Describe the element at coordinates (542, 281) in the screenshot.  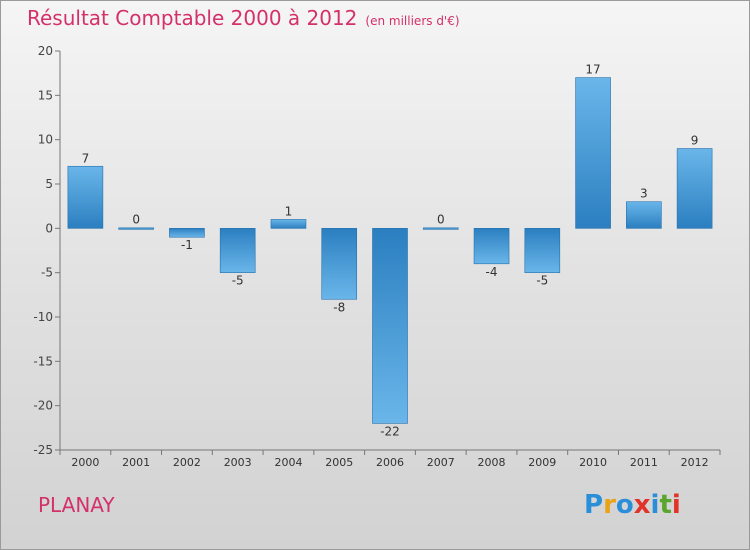
I see `data-label-2009: -5` at that location.